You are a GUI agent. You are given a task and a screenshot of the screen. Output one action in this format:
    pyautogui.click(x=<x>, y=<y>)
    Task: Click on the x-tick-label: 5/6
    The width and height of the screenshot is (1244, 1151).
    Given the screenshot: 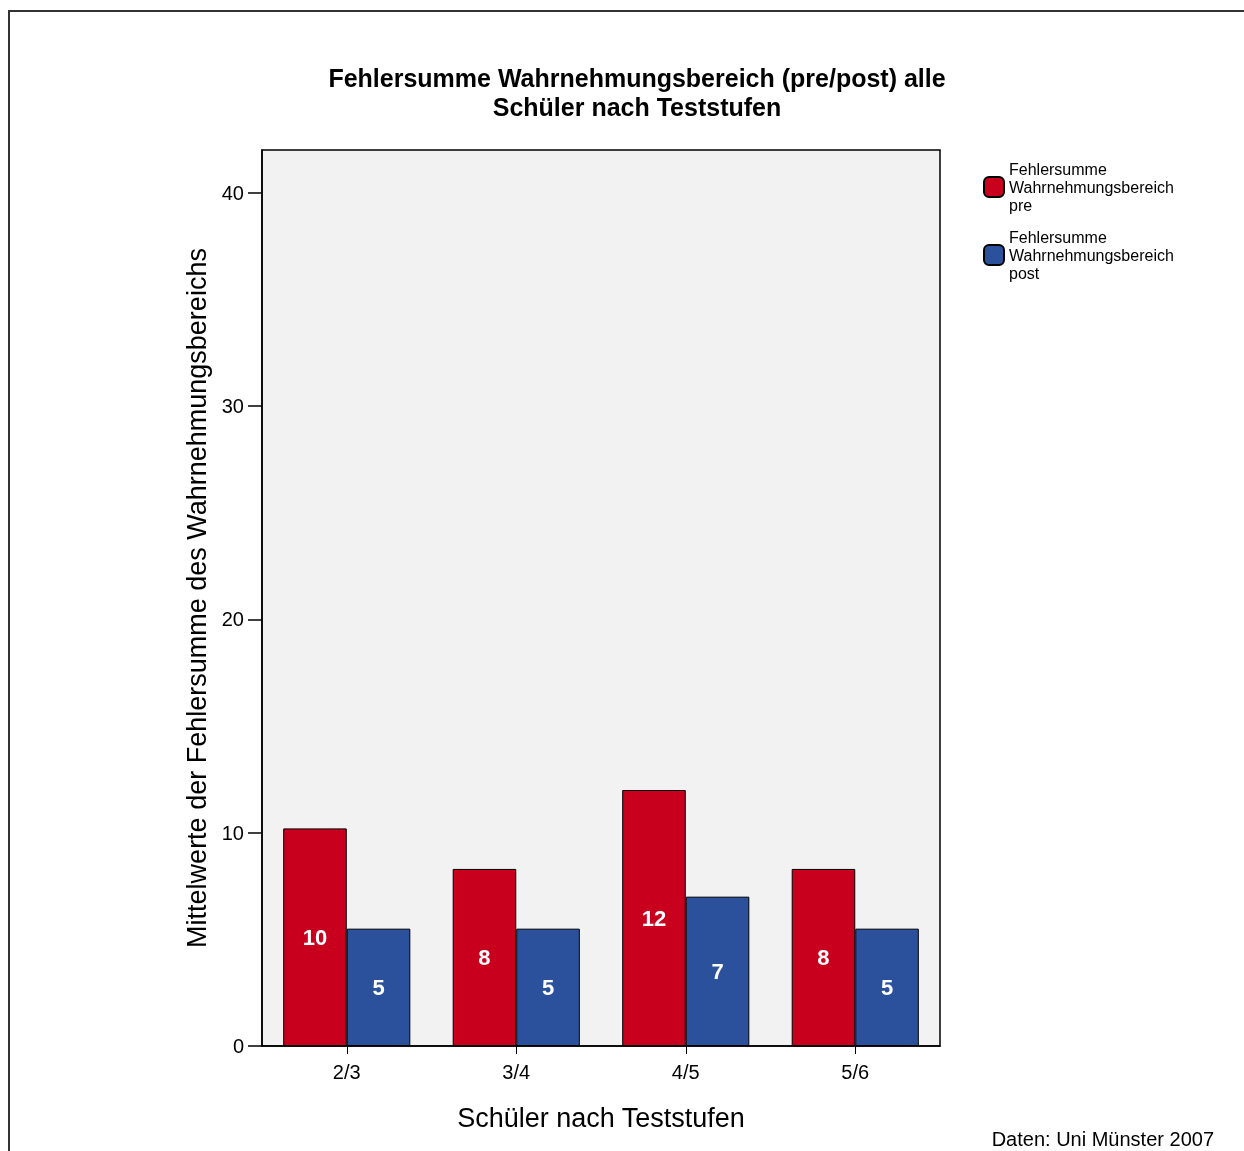 What is the action you would take?
    pyautogui.click(x=855, y=1072)
    